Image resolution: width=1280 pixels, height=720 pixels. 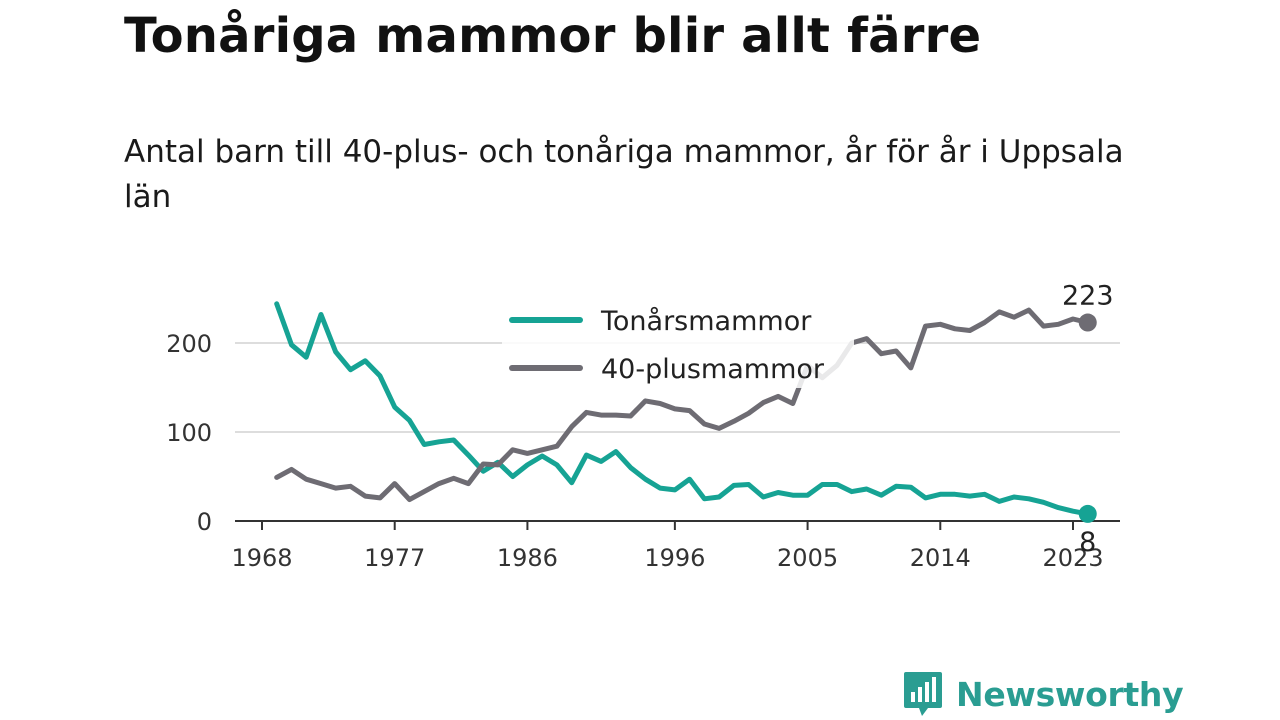 I want to click on x-tick-label: 1986, so click(x=527, y=558).